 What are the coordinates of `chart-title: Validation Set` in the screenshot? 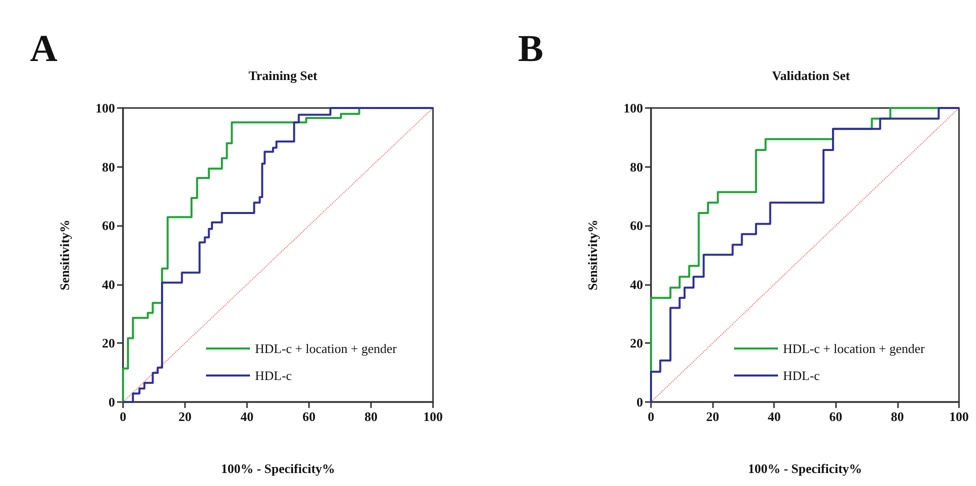 It's located at (811, 75).